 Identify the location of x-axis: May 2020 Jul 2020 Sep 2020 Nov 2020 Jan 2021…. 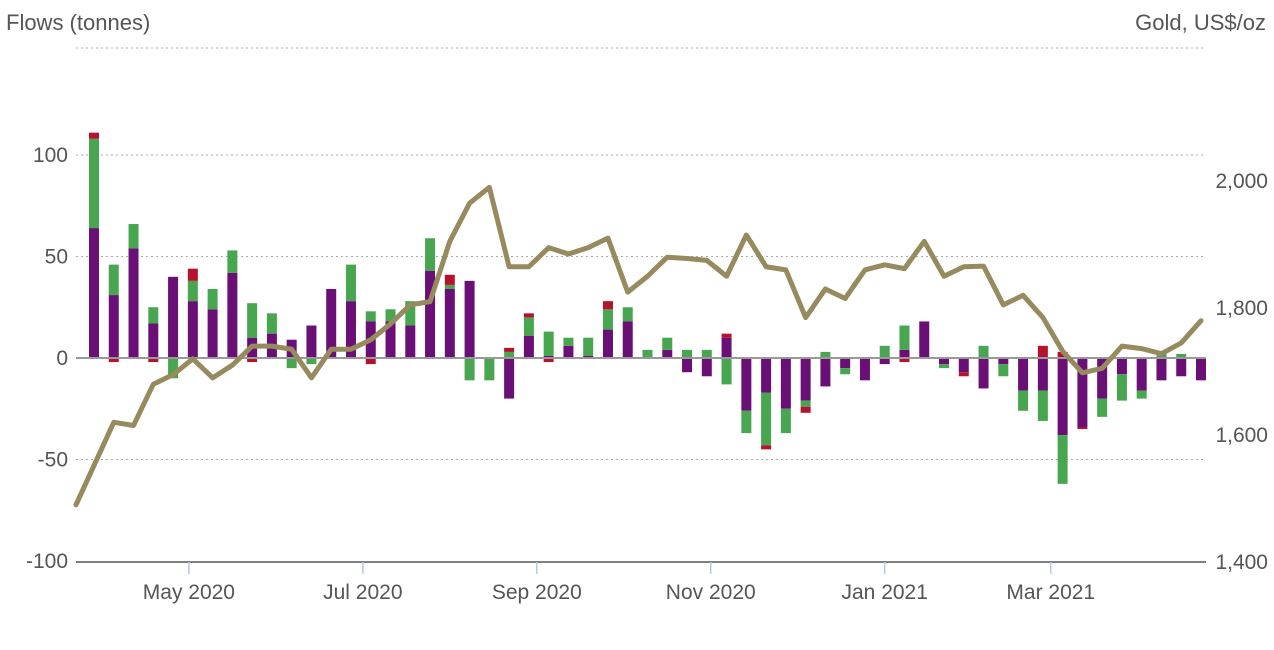
(641, 582).